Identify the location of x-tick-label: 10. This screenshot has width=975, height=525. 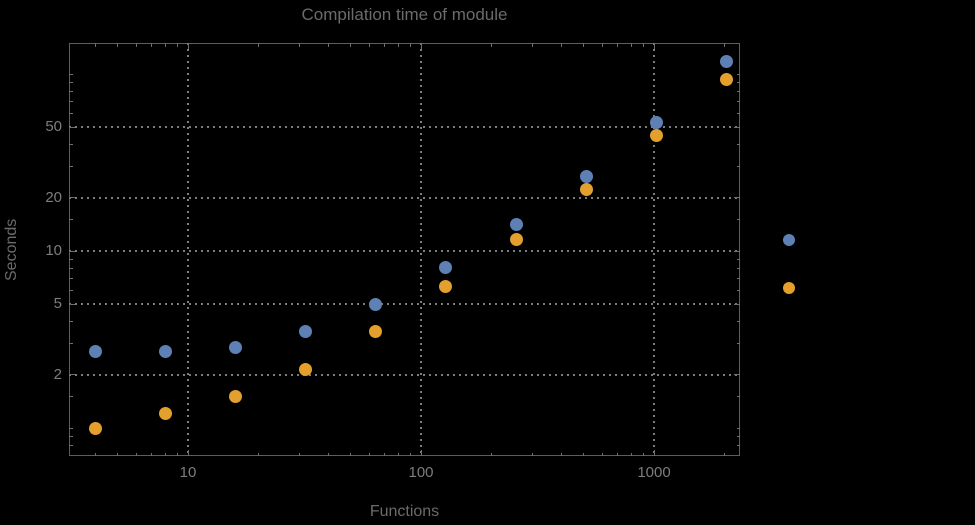
(188, 472).